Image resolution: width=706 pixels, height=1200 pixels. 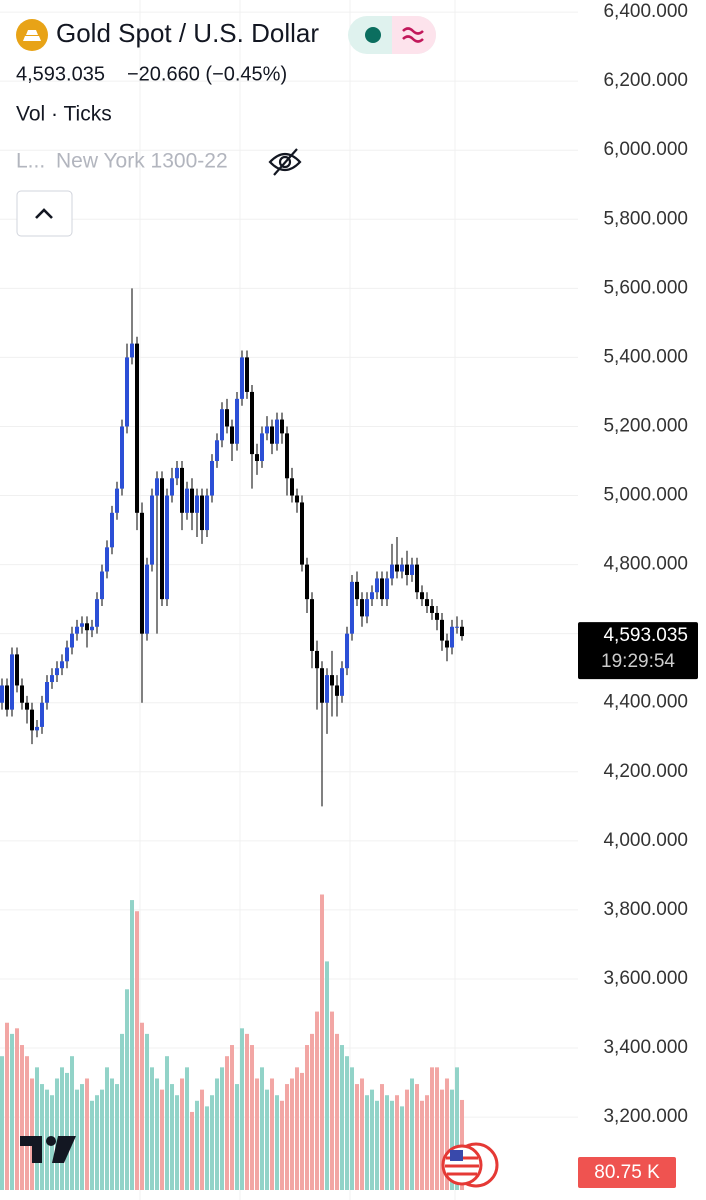 What do you see at coordinates (51, 1141) in the screenshot?
I see `logo-part` at bounding box center [51, 1141].